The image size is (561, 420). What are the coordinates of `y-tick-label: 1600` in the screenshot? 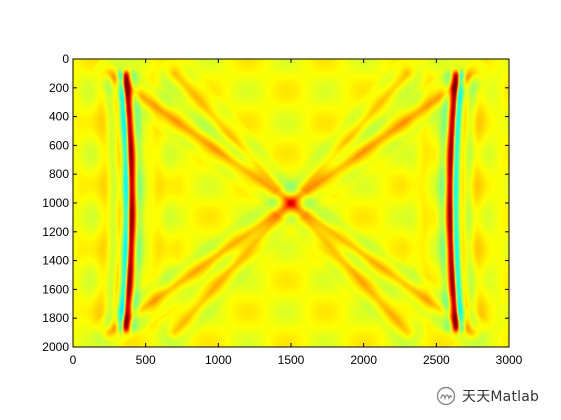 It's located at (55, 289).